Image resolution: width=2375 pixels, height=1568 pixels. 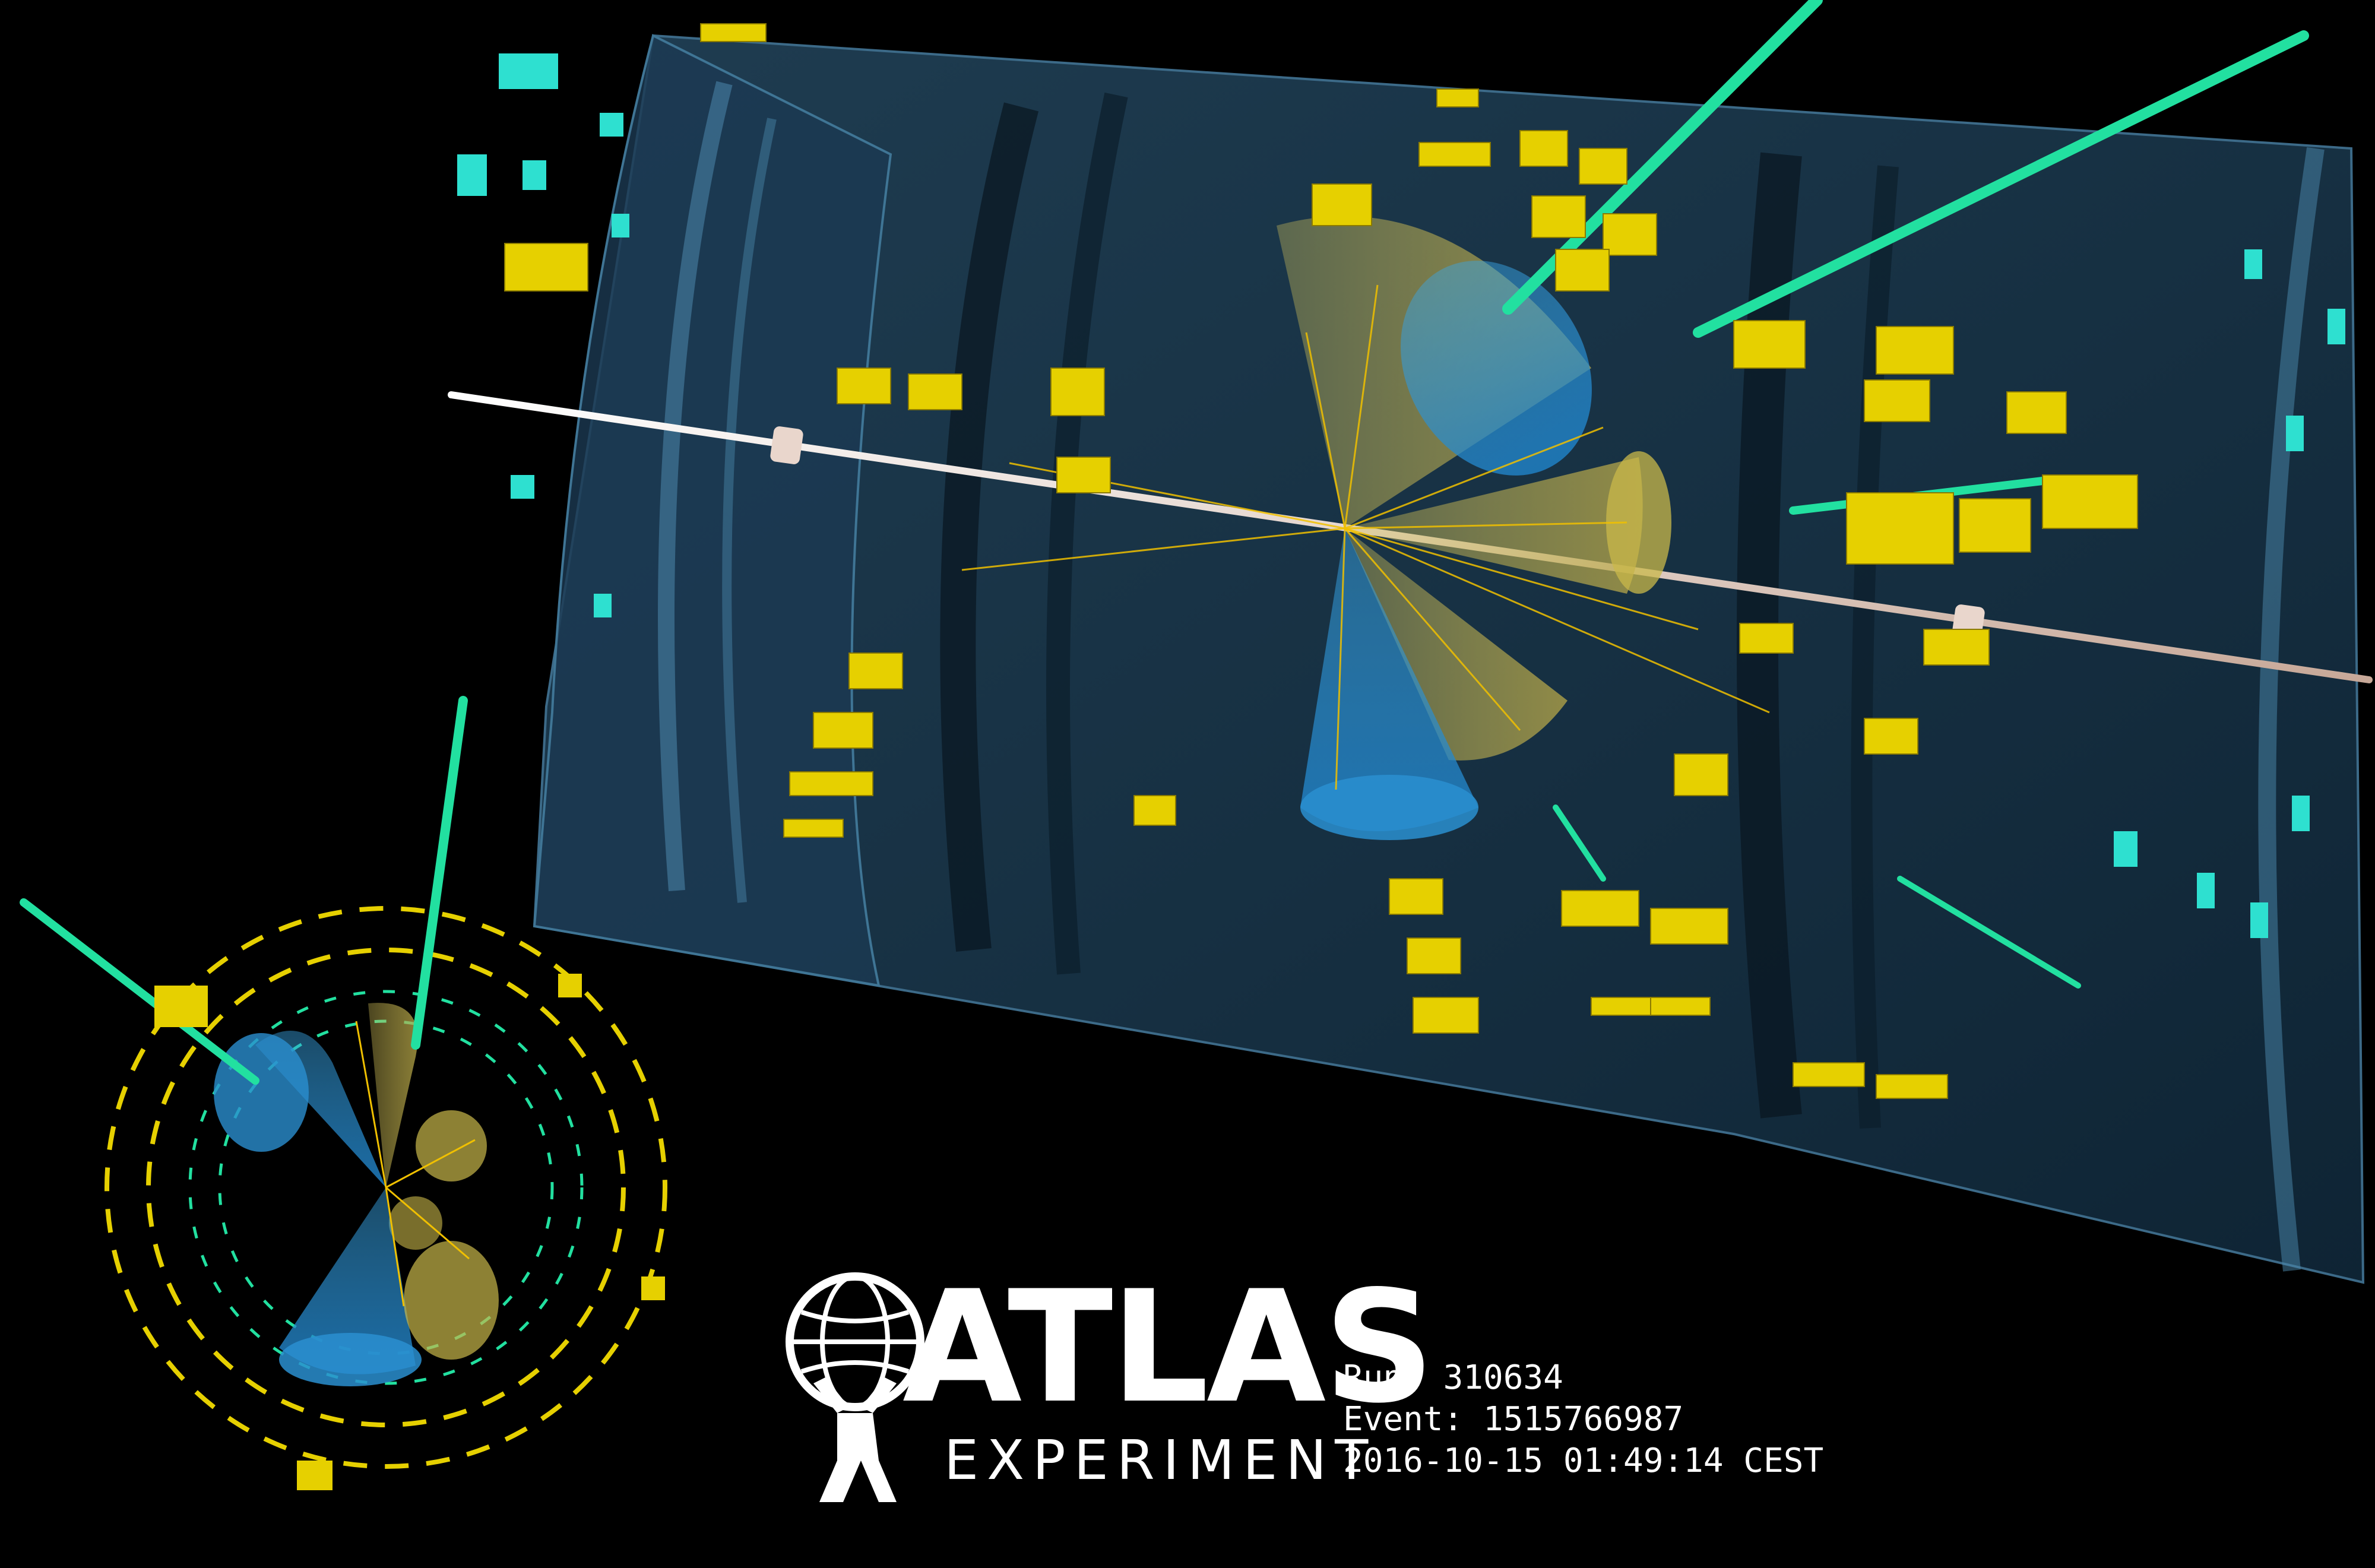 I want to click on atlas-logo-subtitle: EXPERIMENT, so click(x=1160, y=1460).